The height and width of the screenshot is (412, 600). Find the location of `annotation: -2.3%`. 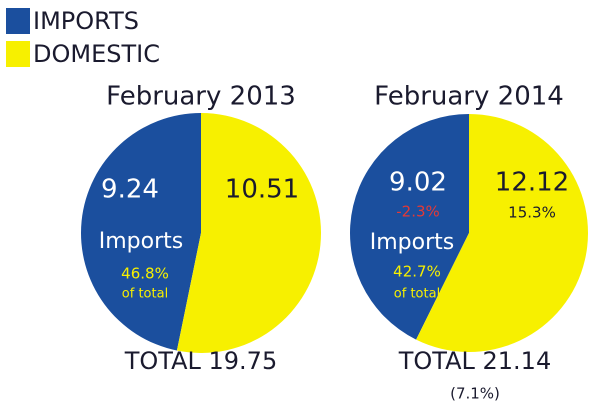

annotation: -2.3% is located at coordinates (418, 212).